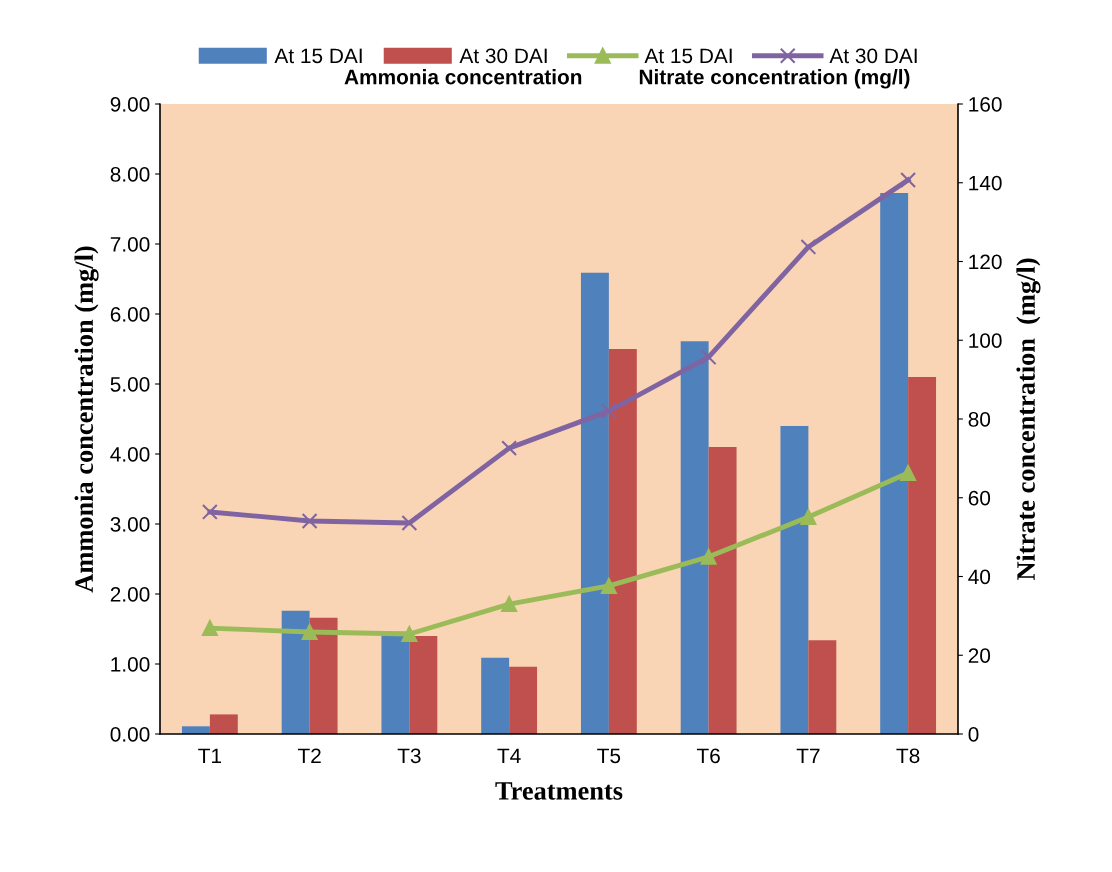  Describe the element at coordinates (130, 314) in the screenshot. I see `y-tick-label: 6.00` at that location.